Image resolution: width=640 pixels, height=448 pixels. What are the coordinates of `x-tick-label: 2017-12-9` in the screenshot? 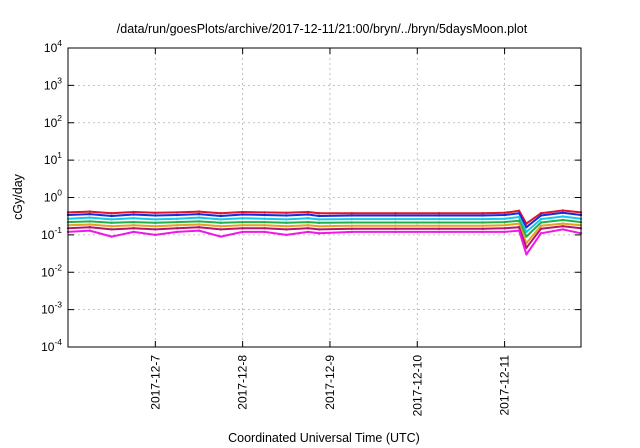 It's located at (330, 382).